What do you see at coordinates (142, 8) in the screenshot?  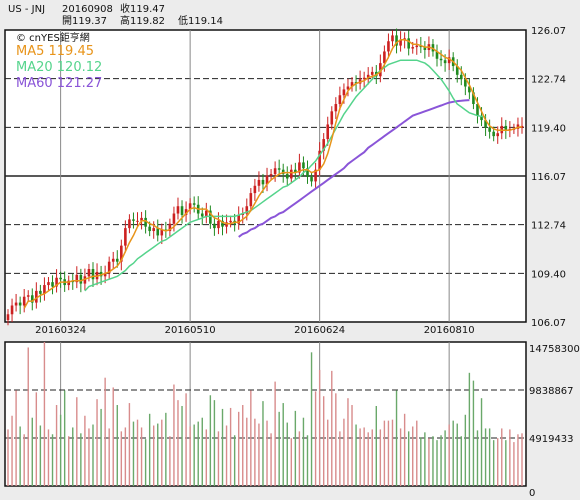 I see `close-label: 收119.47` at bounding box center [142, 8].